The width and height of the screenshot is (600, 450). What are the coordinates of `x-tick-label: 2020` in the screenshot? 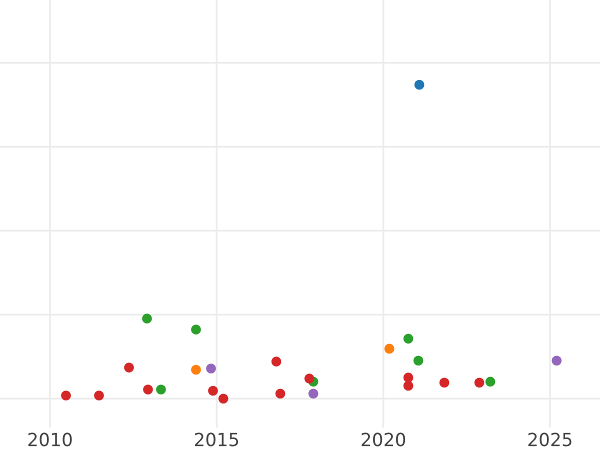 It's located at (384, 439).